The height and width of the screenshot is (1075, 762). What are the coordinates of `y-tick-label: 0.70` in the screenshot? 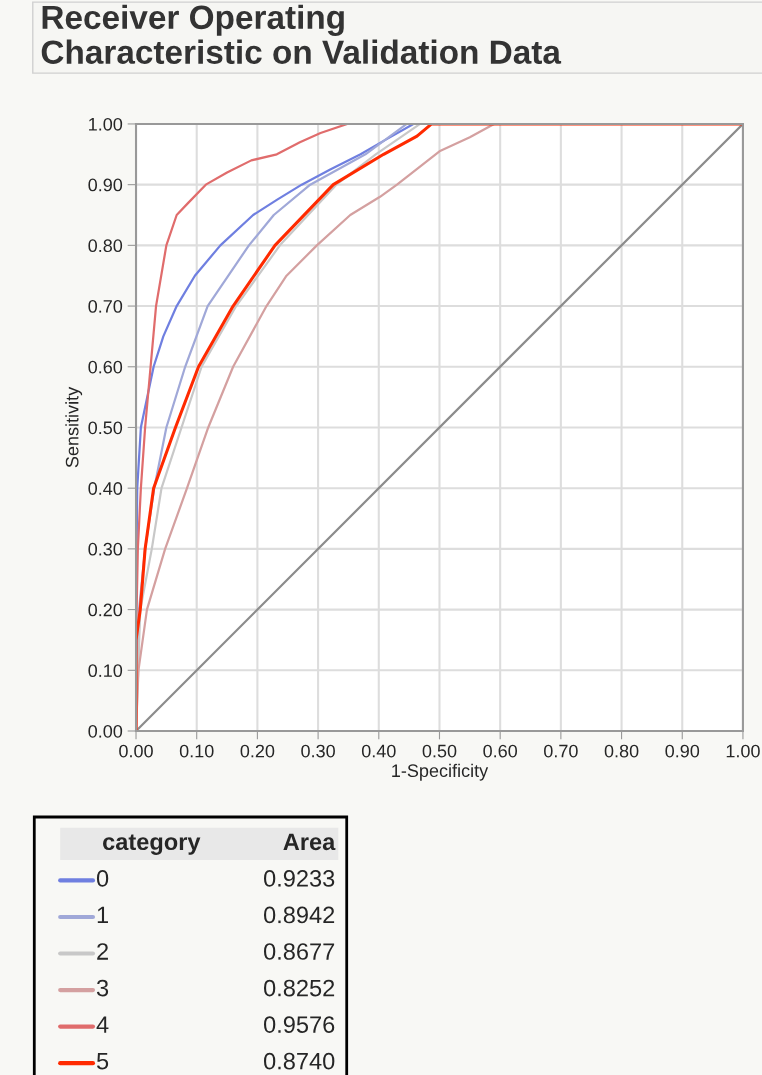 It's located at (105, 306).